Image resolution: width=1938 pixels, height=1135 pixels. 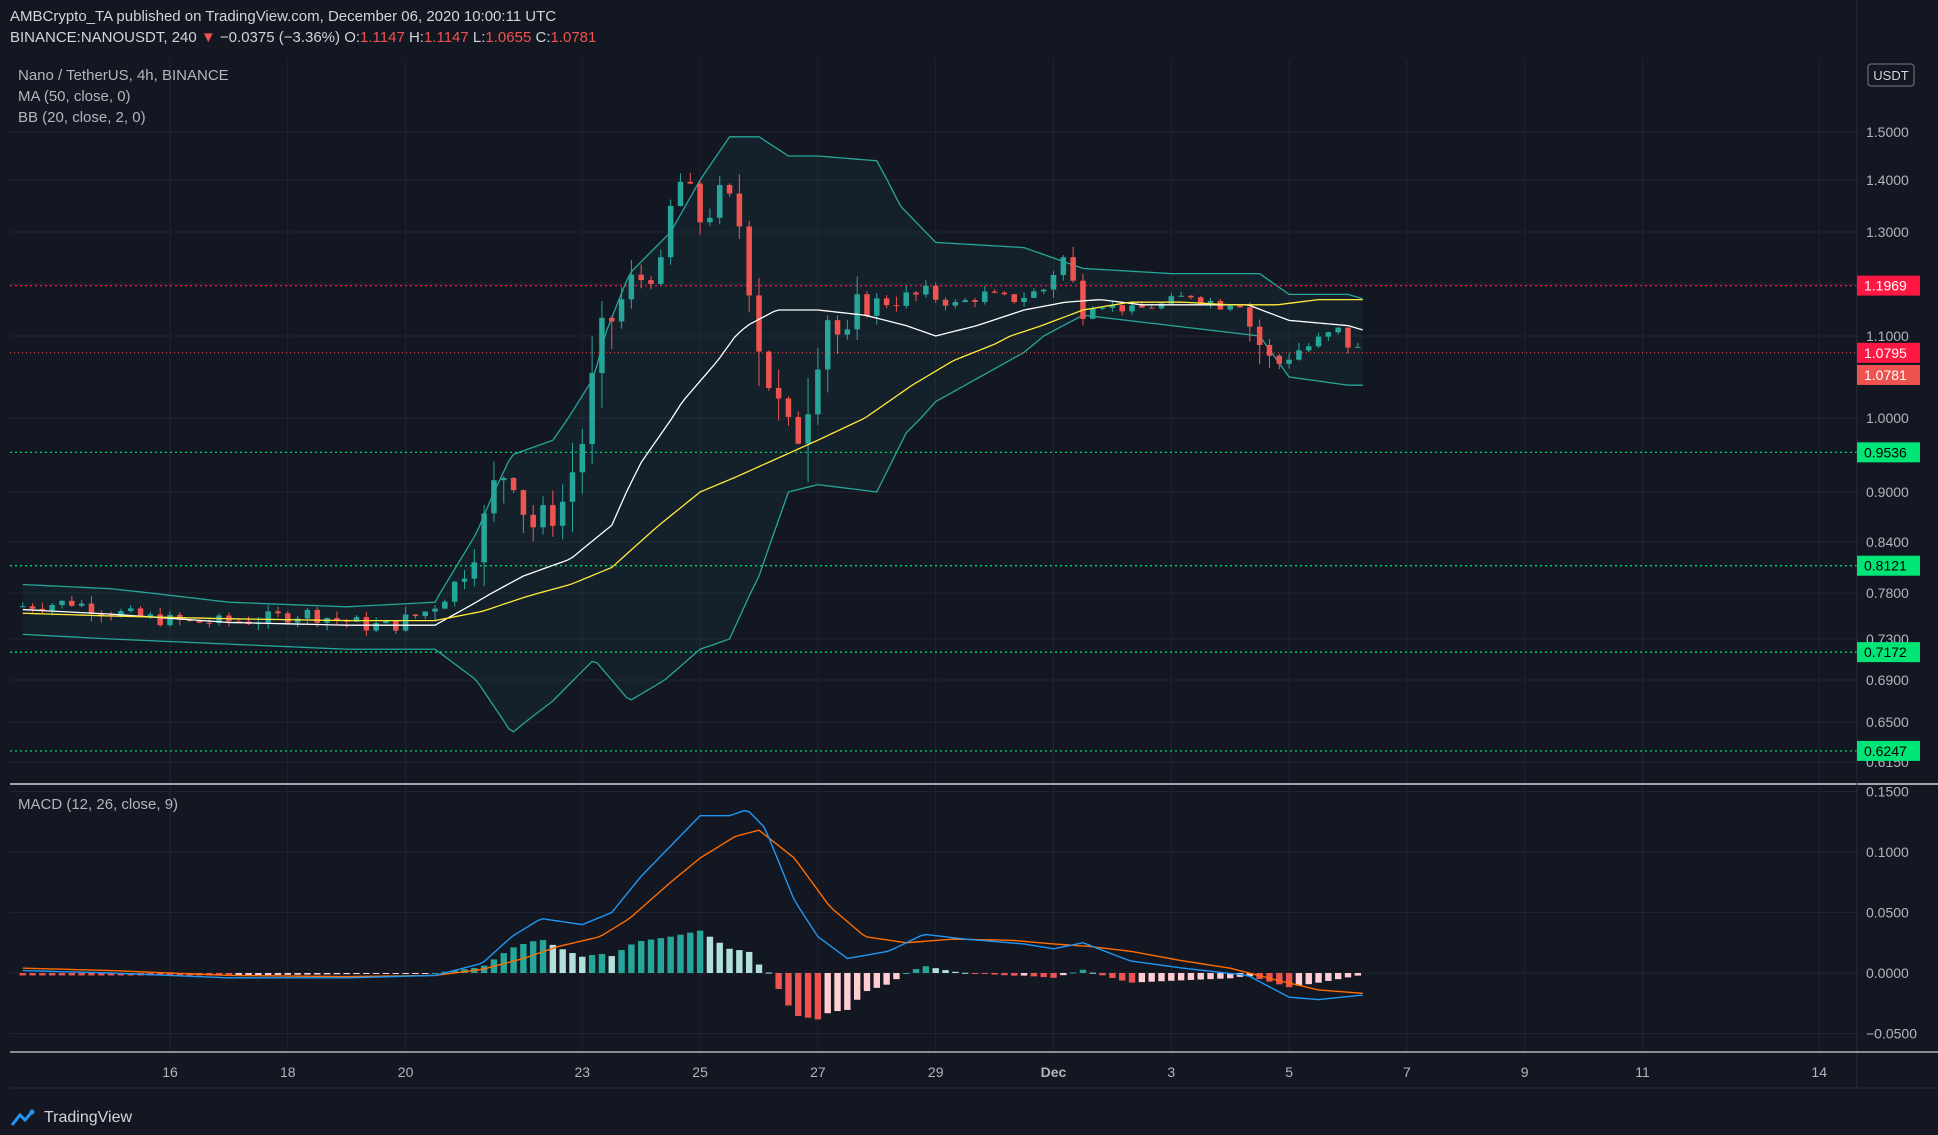 I want to click on price-tick-label: 0.7800, so click(x=1887, y=593).